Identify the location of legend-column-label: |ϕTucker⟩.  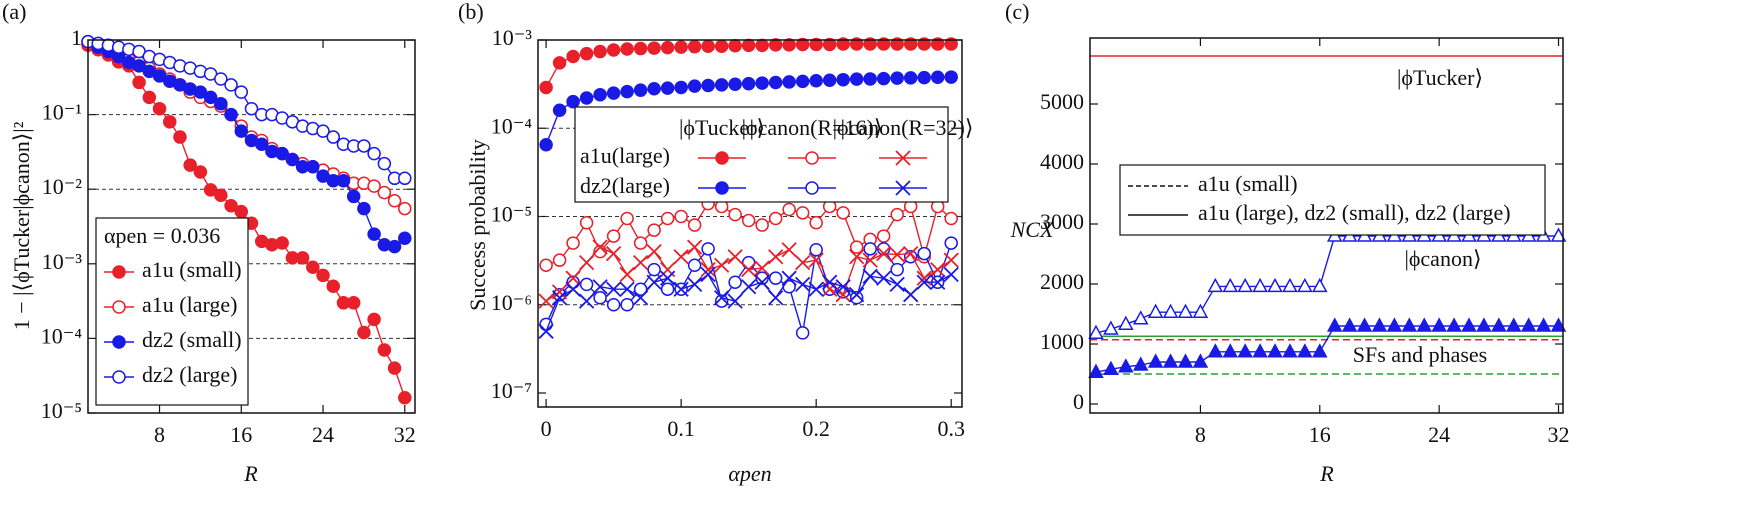
(722, 127).